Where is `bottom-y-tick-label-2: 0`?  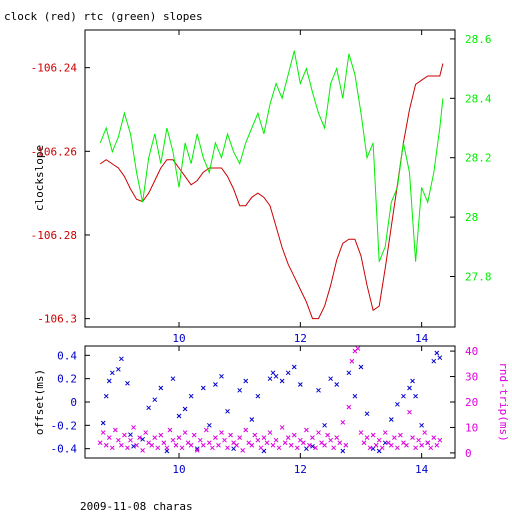 bottom-y-tick-label-2: 0 is located at coordinates (73, 402).